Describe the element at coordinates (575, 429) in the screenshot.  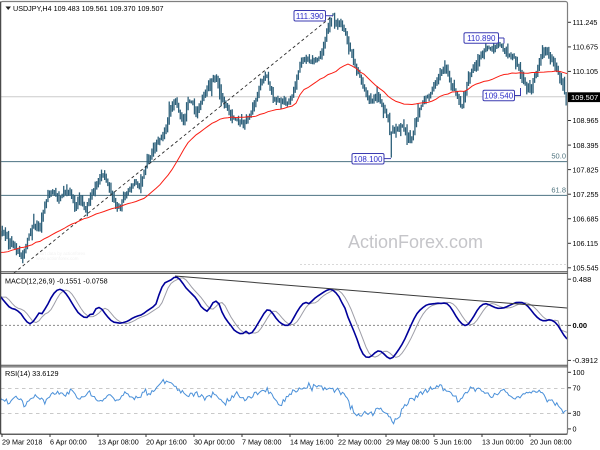
I see `svg-text: 0` at that location.